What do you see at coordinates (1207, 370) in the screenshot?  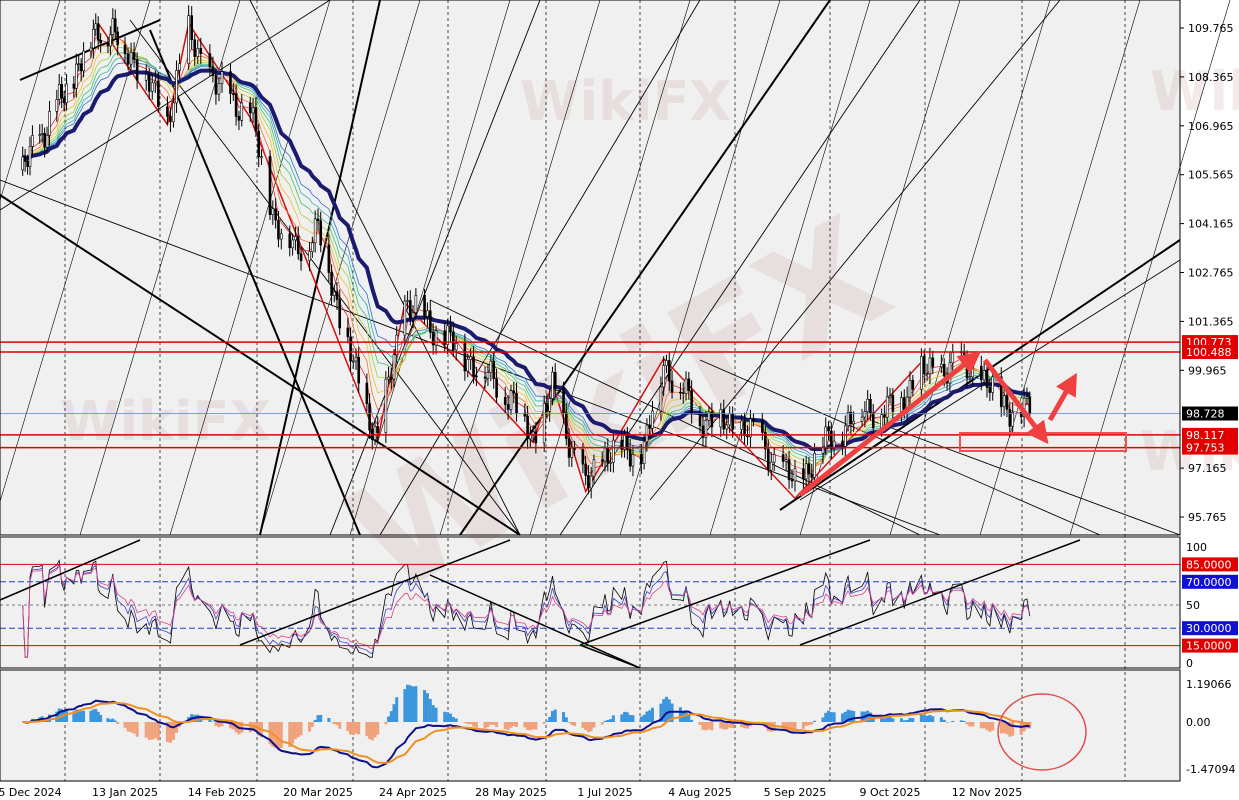 I see `price-axis-label: 99.965` at bounding box center [1207, 370].